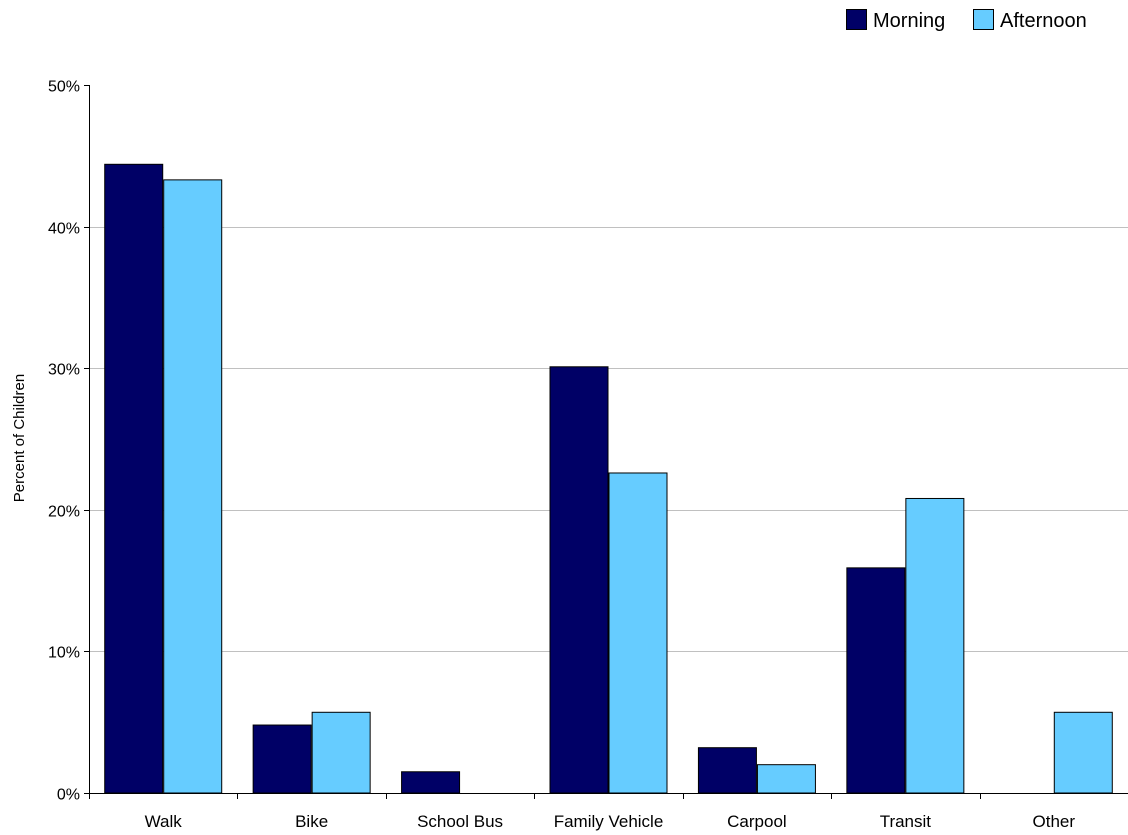 The width and height of the screenshot is (1128, 835). What do you see at coordinates (876, 680) in the screenshot?
I see `bar-morning-transit` at bounding box center [876, 680].